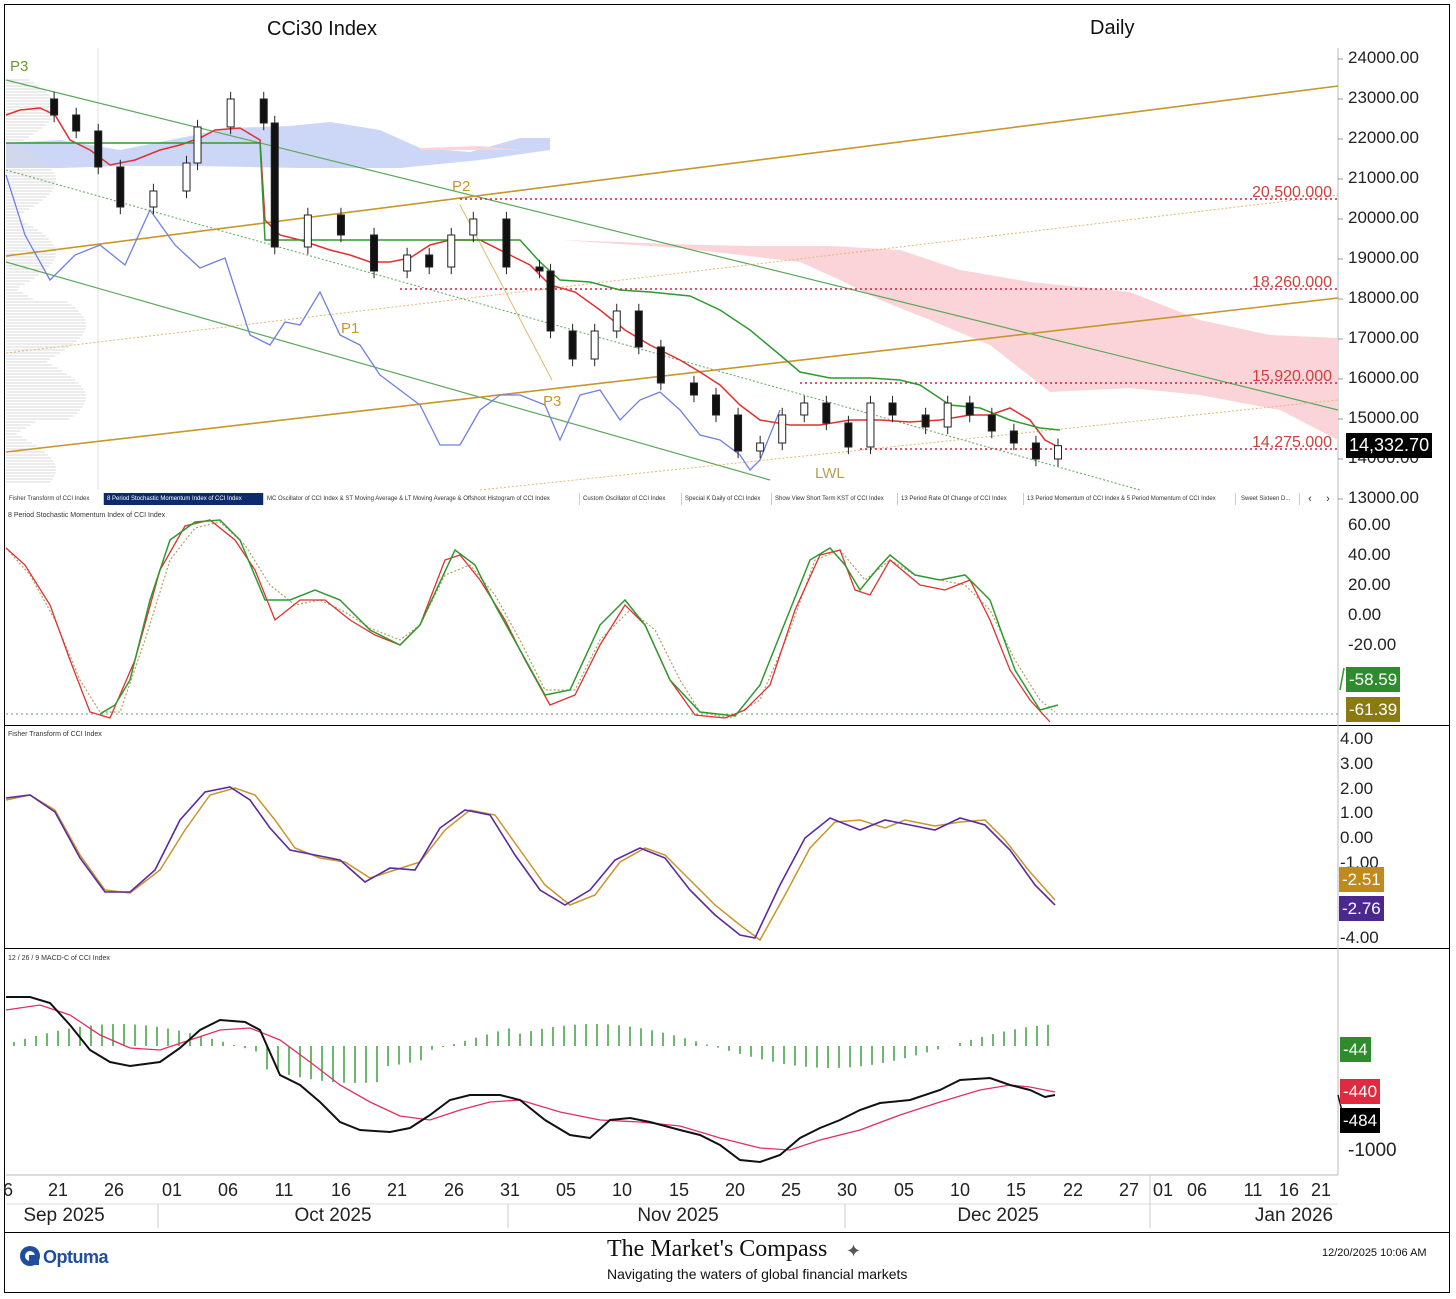 This screenshot has height=1299, width=1456. I want to click on x-axis-day-label: 25, so click(791, 1190).